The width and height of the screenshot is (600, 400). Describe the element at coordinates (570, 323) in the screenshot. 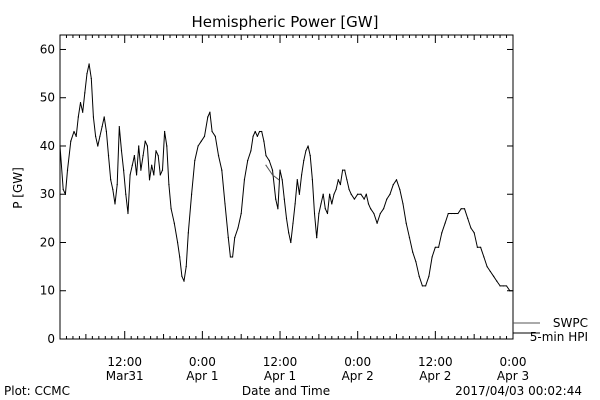

I see `legend-label-swpc: SWPC` at that location.